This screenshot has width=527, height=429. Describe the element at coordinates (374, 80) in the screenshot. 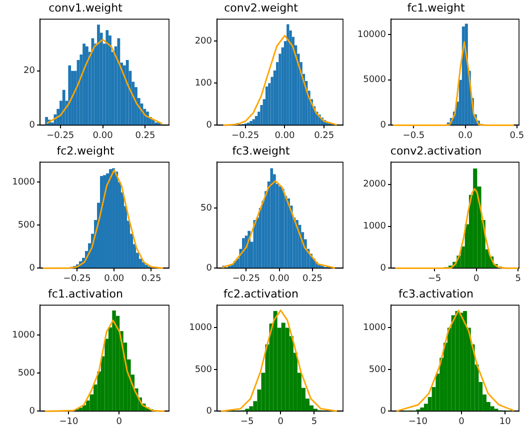

I see `y-tick-label: 5000` at that location.